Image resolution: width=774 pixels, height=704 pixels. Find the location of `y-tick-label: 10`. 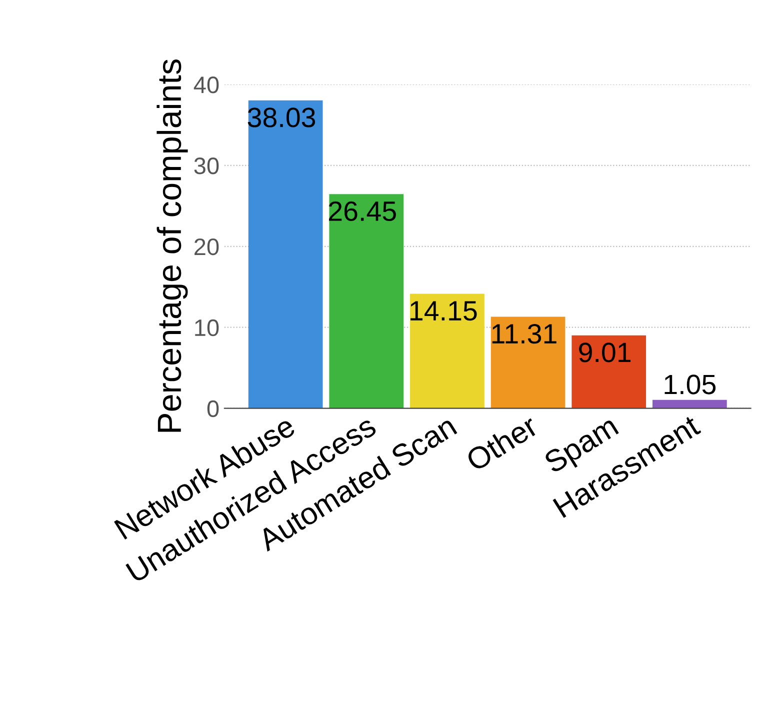

y-tick-label: 10 is located at coordinates (207, 327).